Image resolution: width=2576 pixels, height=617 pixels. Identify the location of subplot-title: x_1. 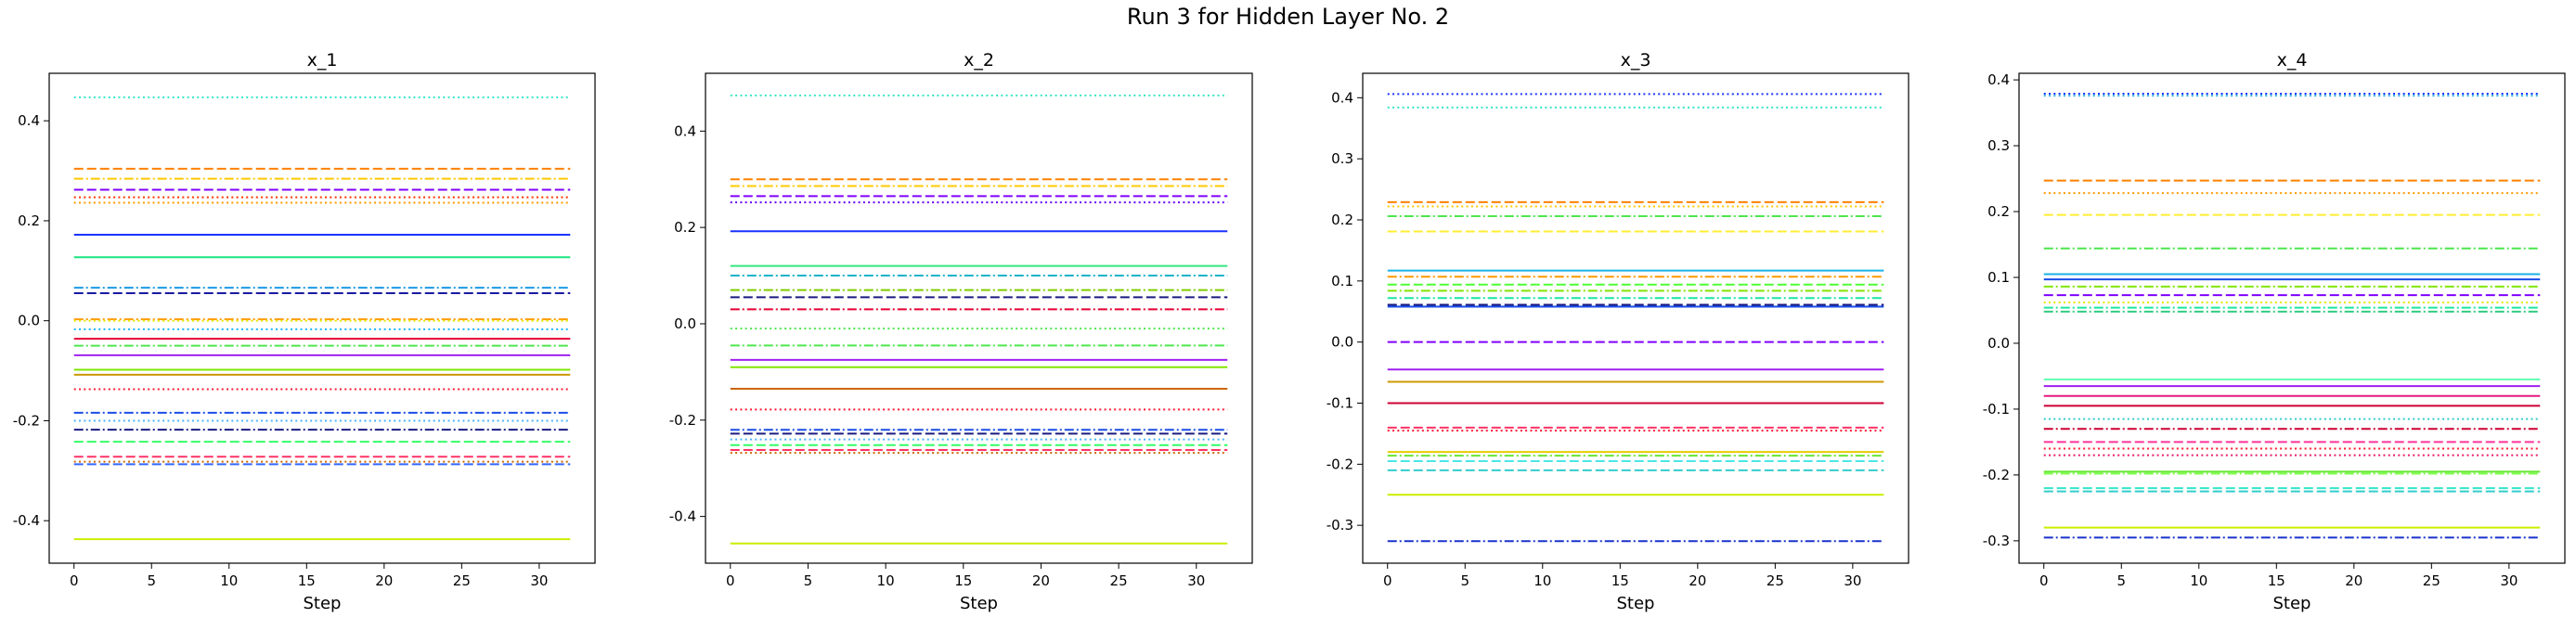
(322, 60).